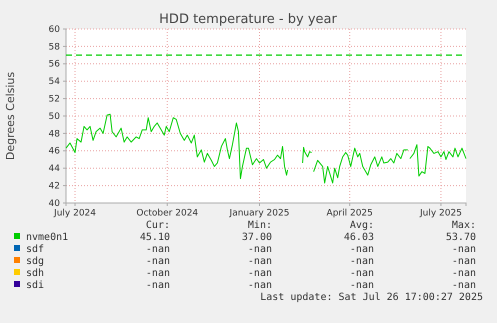 This screenshot has height=323, width=497. What do you see at coordinates (248, 19) in the screenshot?
I see `chart-title: HDD temperature - by year` at bounding box center [248, 19].